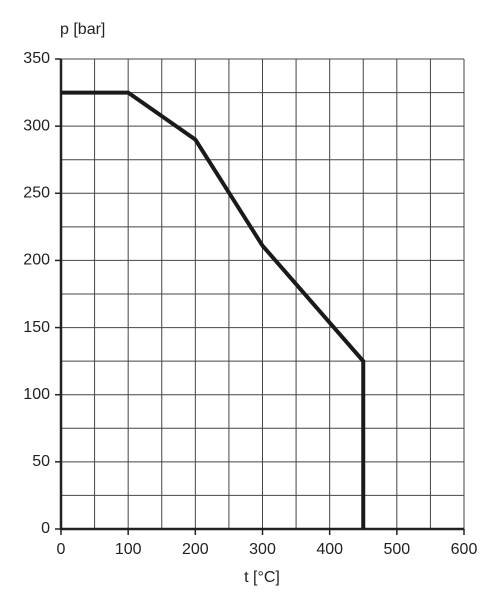 This screenshot has width=500, height=606. Describe the element at coordinates (45, 528) in the screenshot. I see `y-tick-label: 0` at that location.